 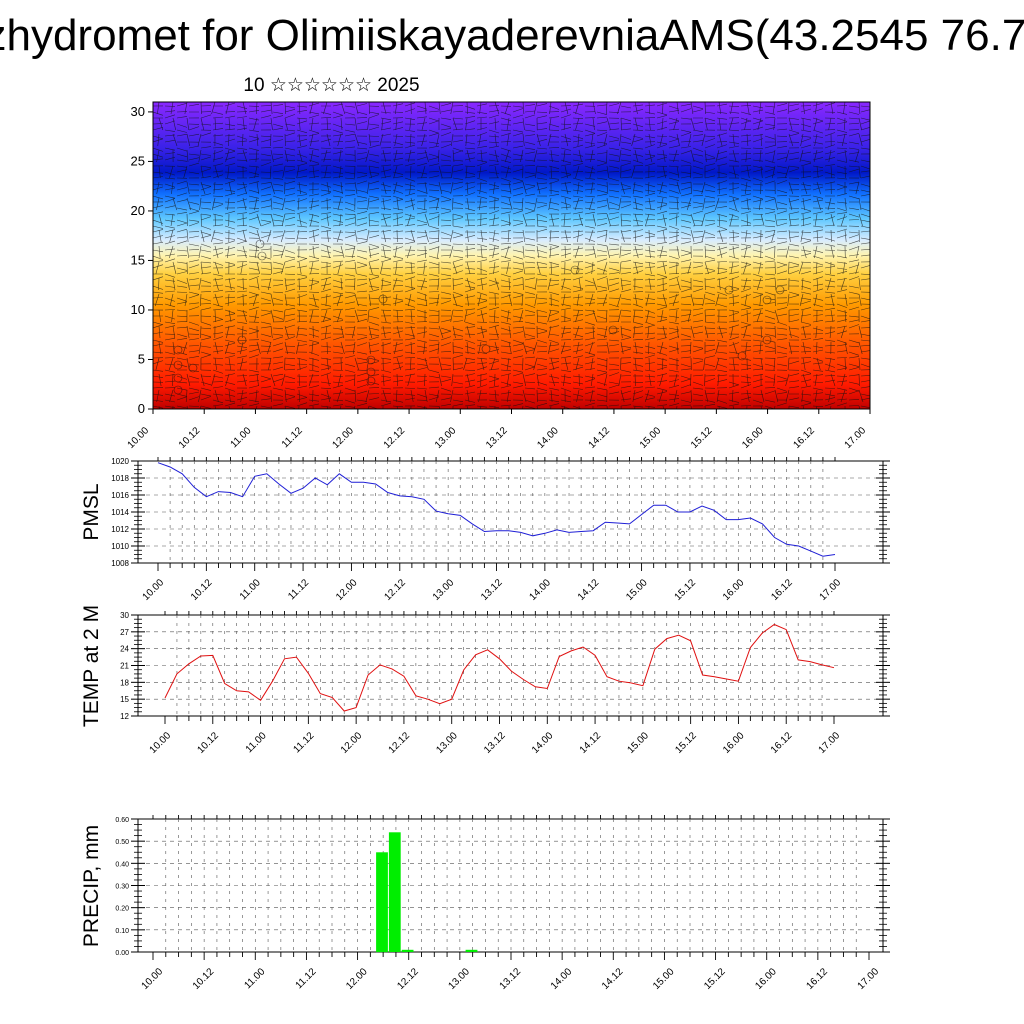 I want to click on y-tick-label: 0.40, so click(x=122, y=864).